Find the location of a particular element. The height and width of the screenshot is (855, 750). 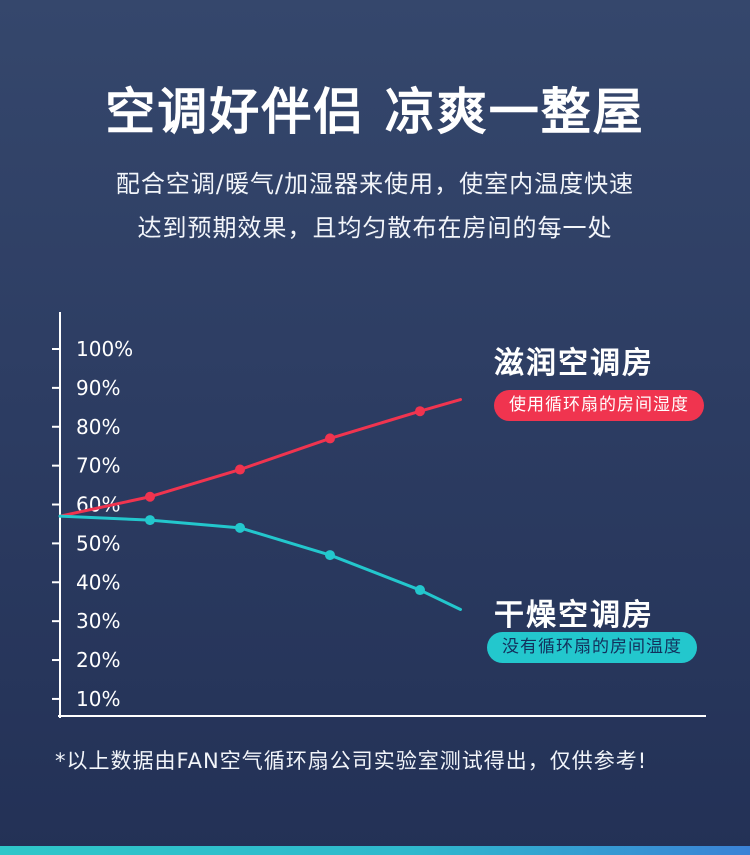

dry-series-badge: 没有循环扇的房间温度 is located at coordinates (592, 647).